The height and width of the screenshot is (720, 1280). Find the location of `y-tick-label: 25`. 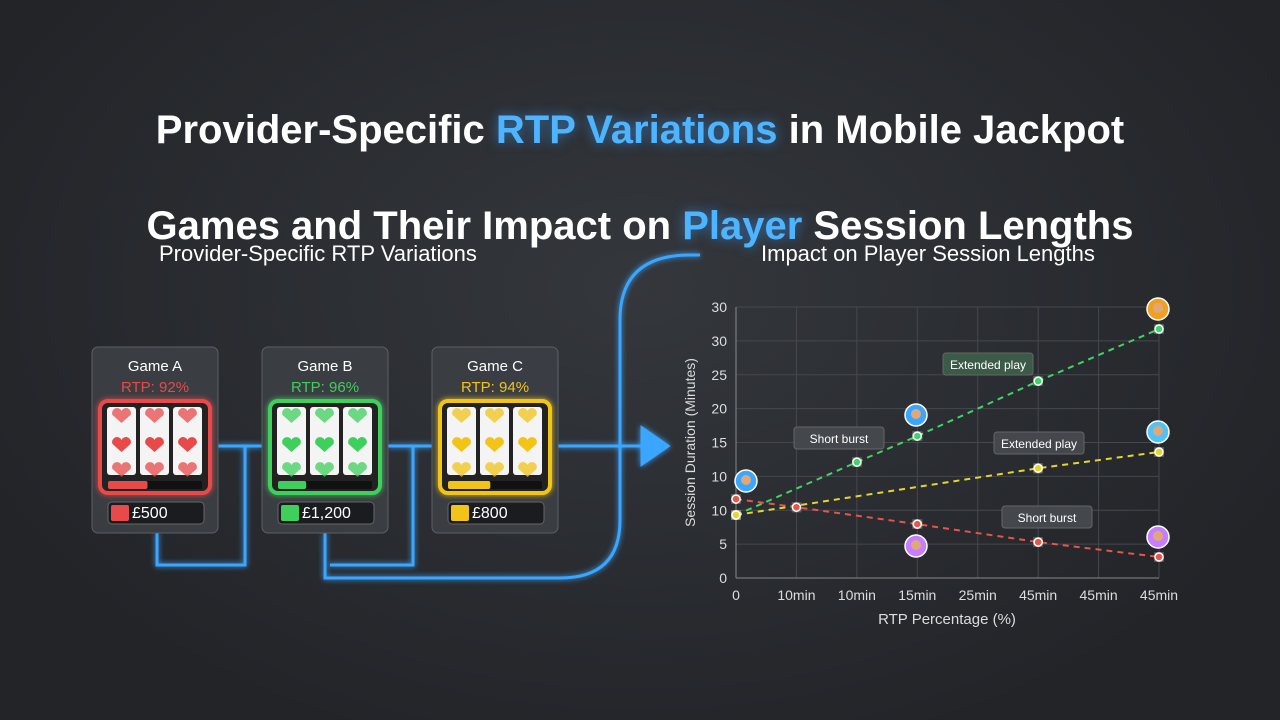

y-tick-label: 25 is located at coordinates (719, 375).